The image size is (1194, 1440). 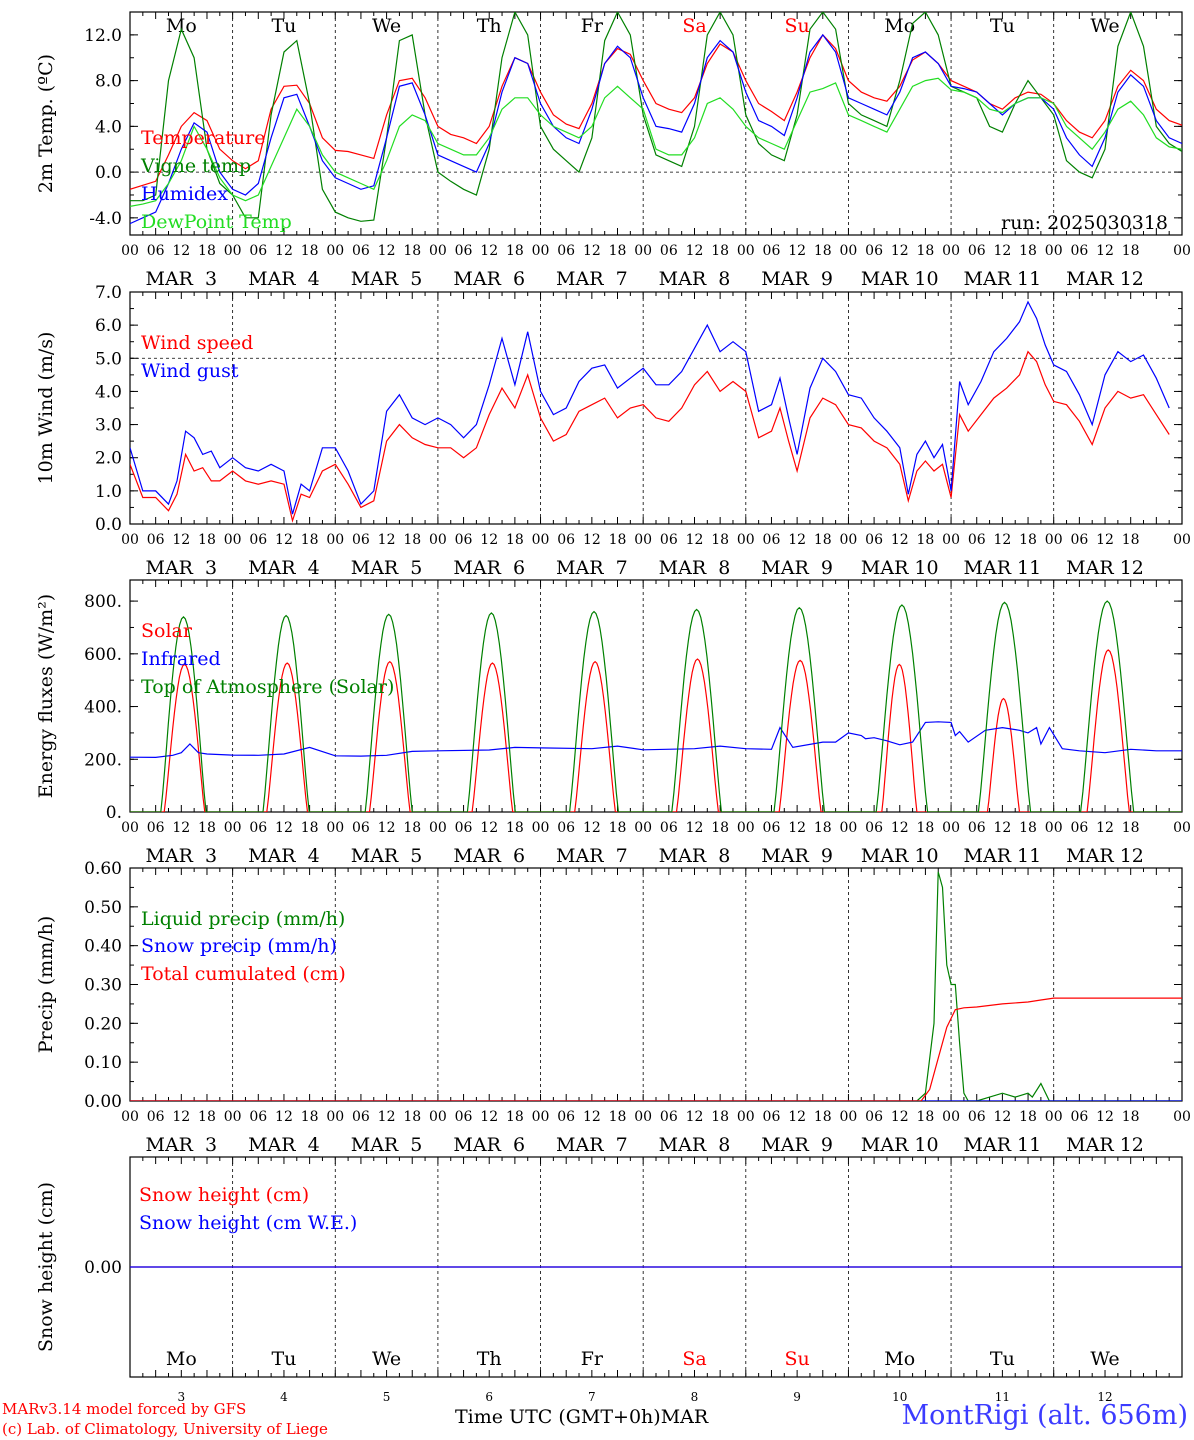 What do you see at coordinates (167, 631) in the screenshot?
I see `legend-entry: Solar` at bounding box center [167, 631].